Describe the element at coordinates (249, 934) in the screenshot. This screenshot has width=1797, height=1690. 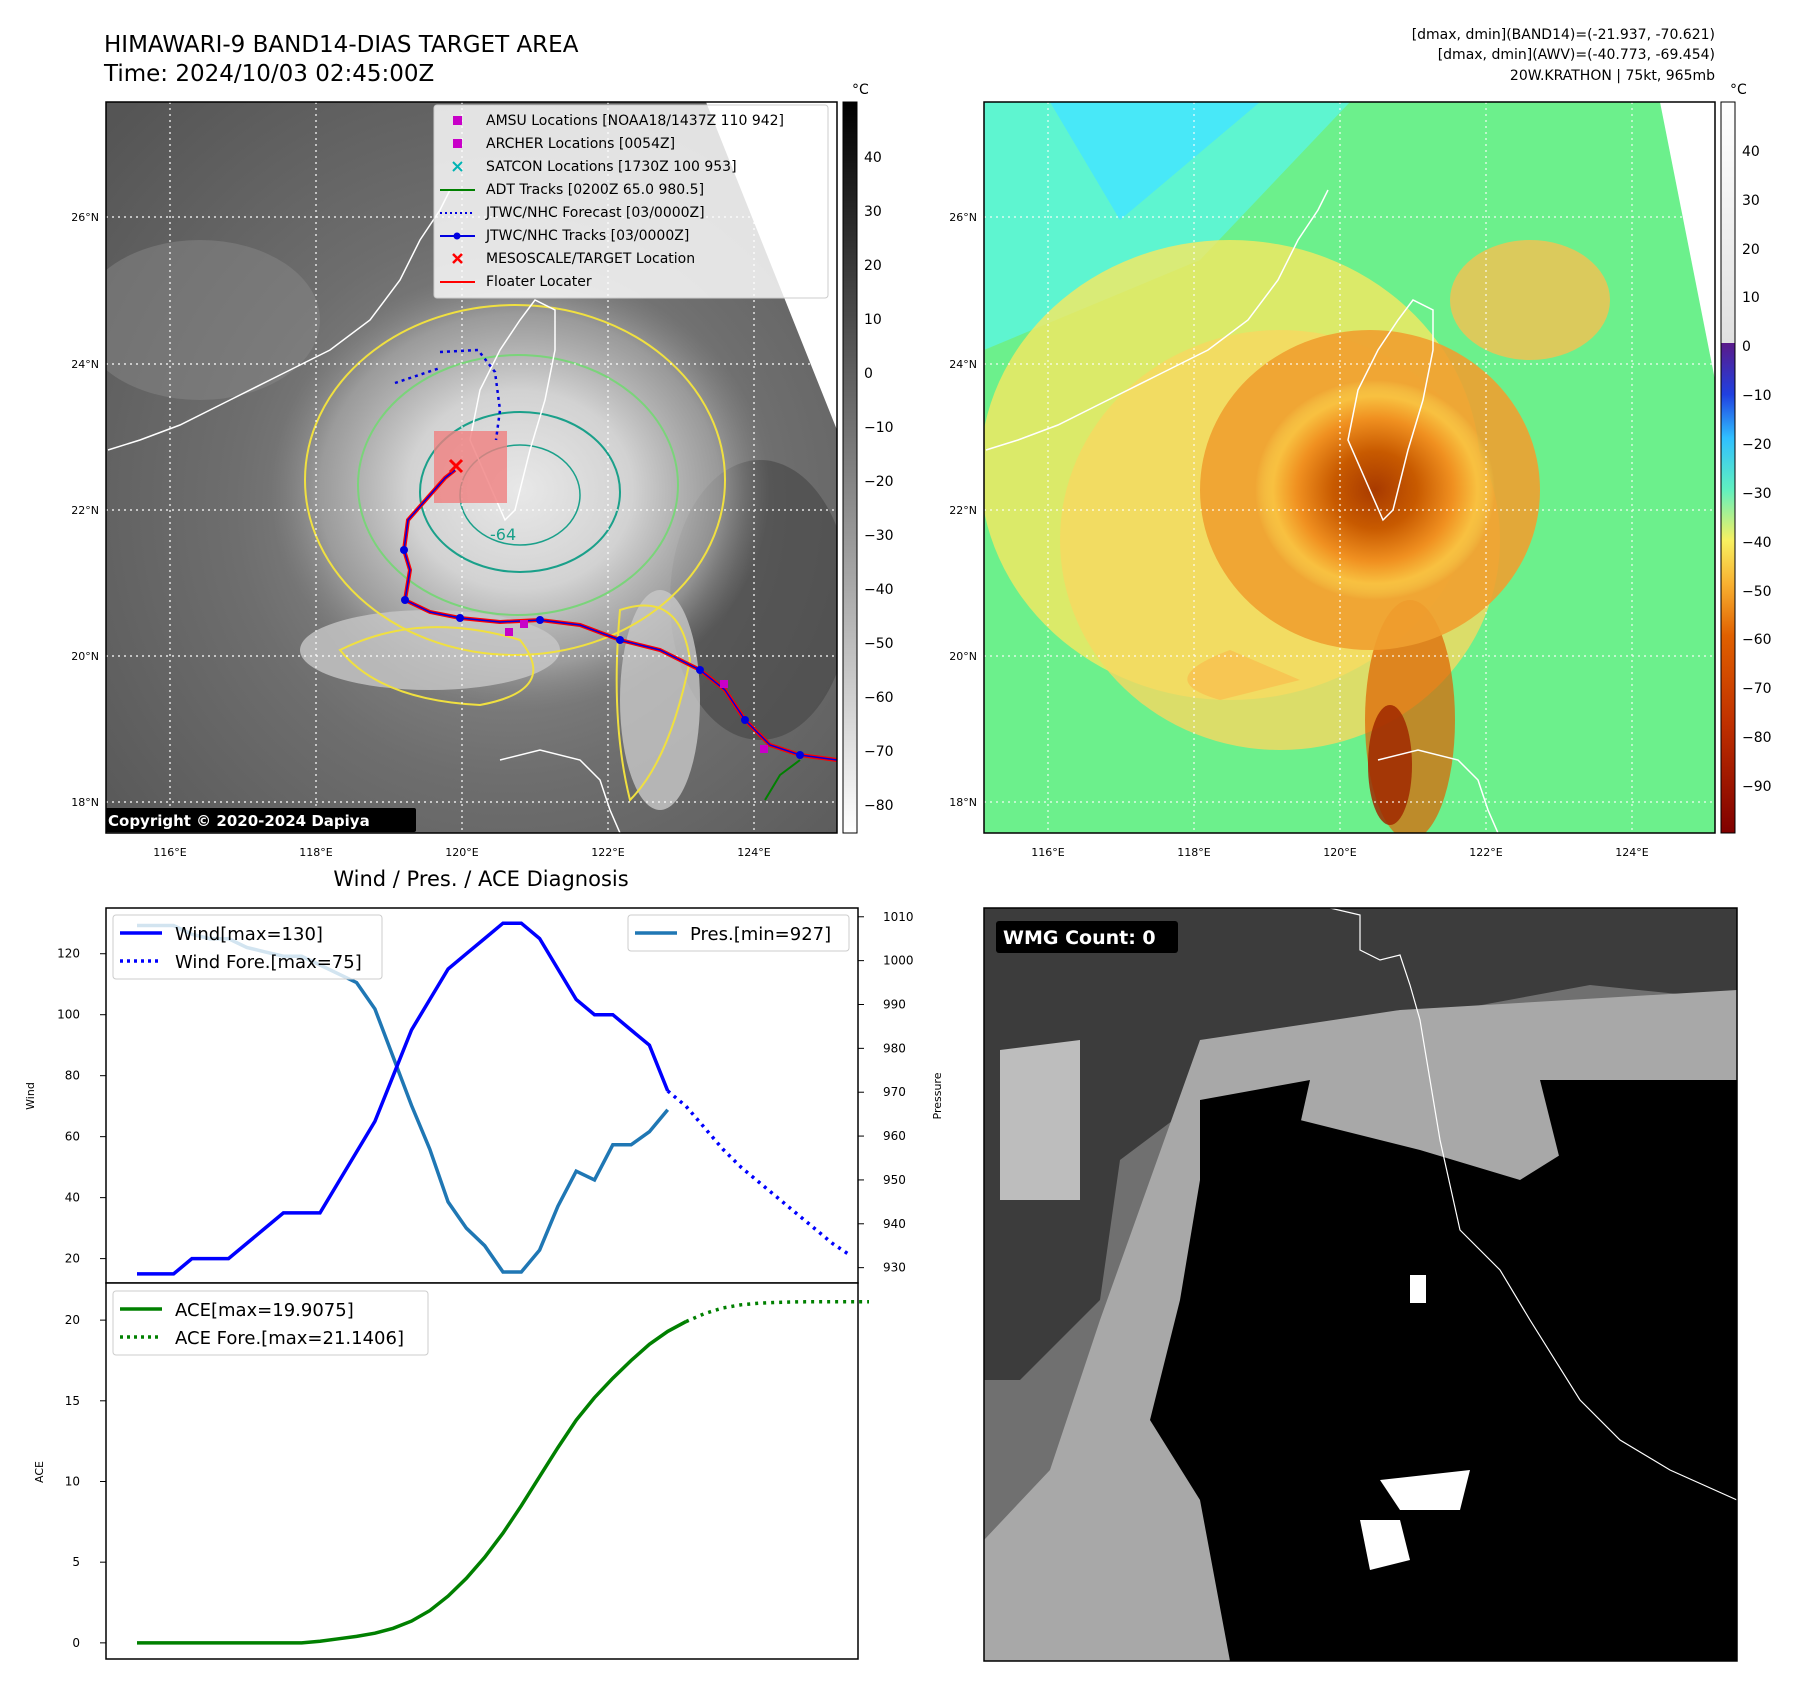
I see `legend-wind: Wind[max=130]` at that location.